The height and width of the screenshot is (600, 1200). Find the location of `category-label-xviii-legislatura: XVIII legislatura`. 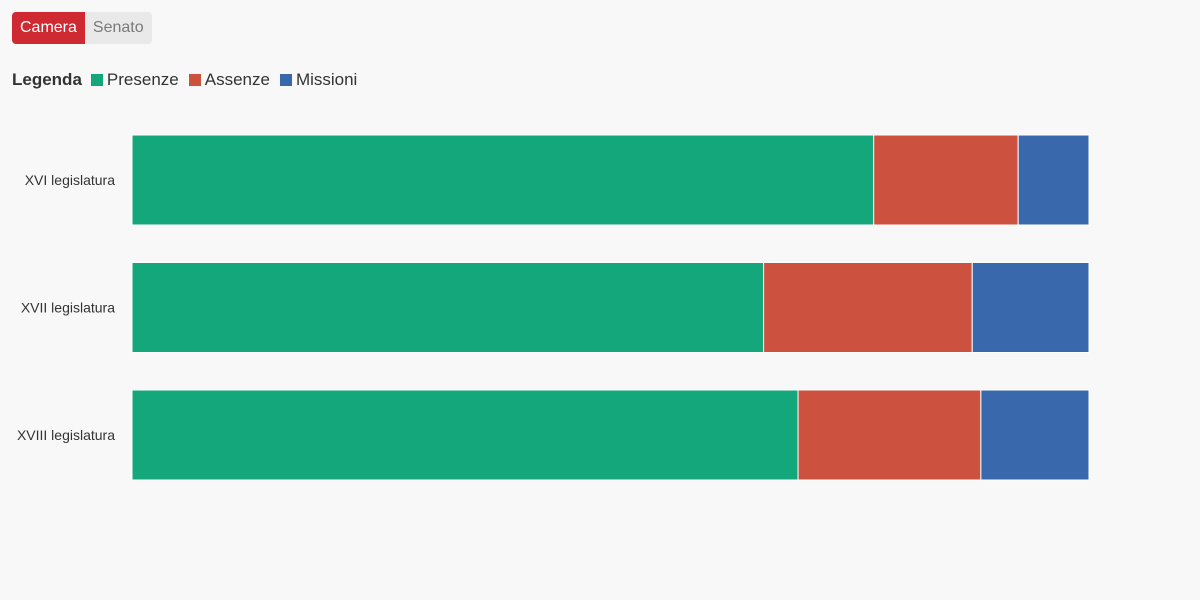

category-label-xviii-legislatura: XVIII legislatura is located at coordinates (66, 435).